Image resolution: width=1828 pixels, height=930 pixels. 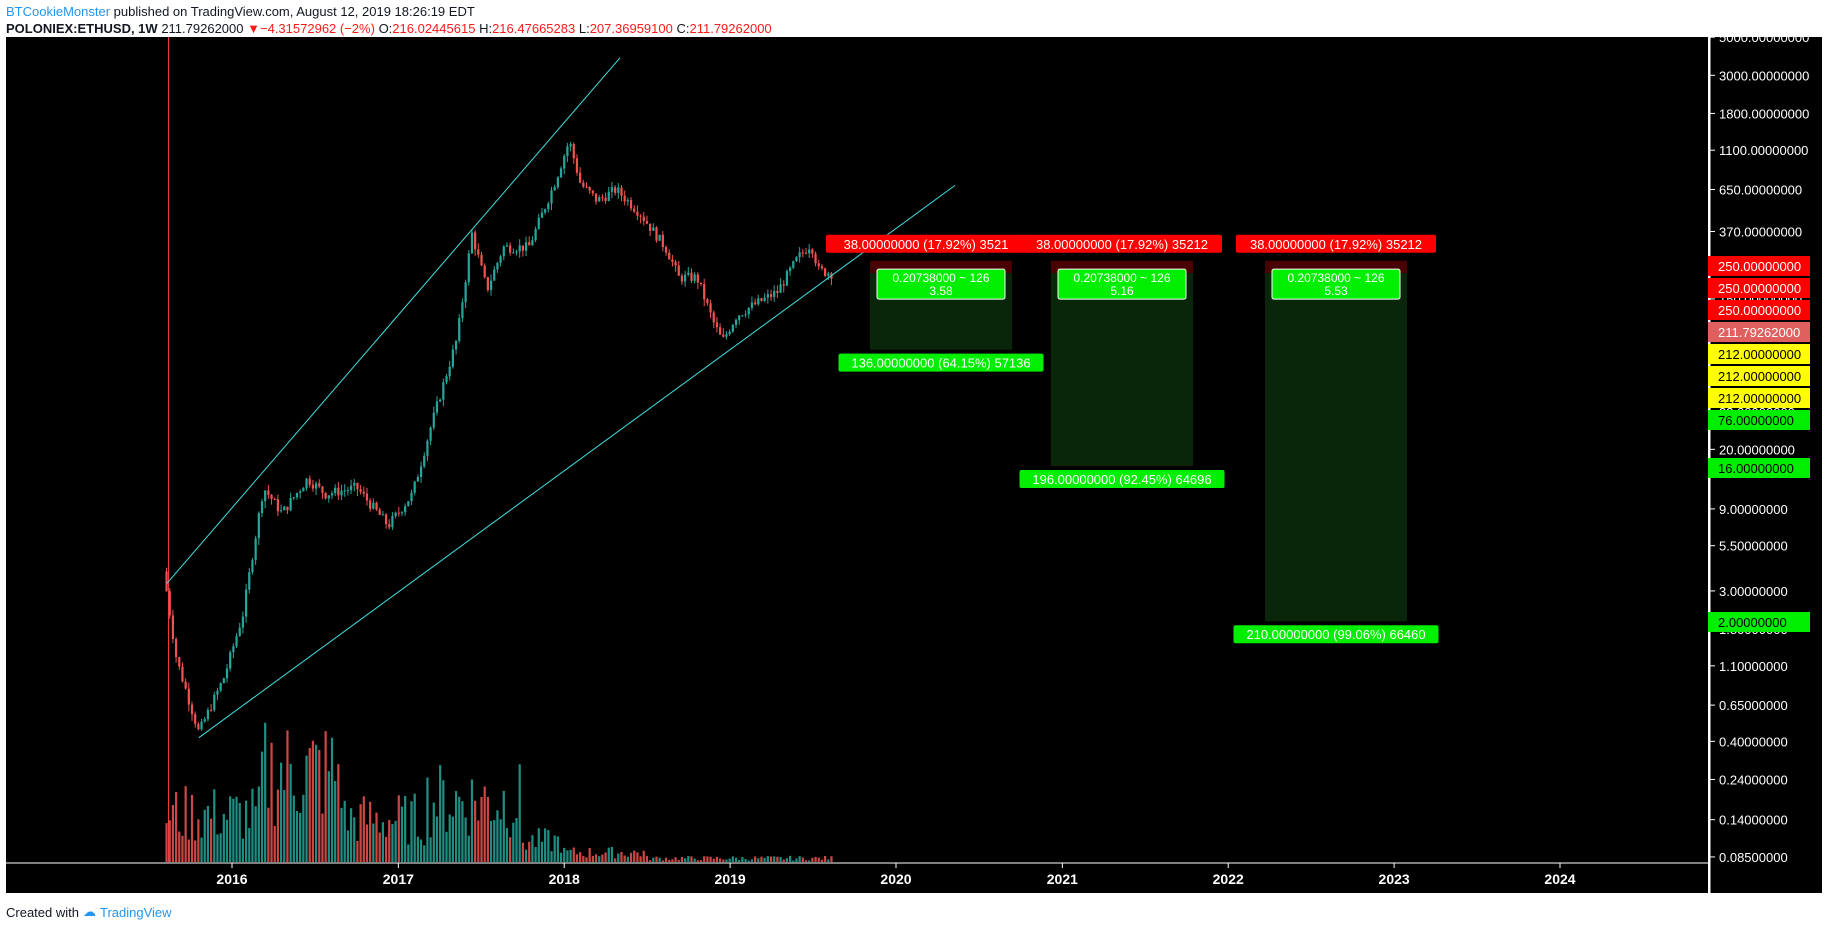 I want to click on y-tick-label: 1.10000000, so click(x=1753, y=666).